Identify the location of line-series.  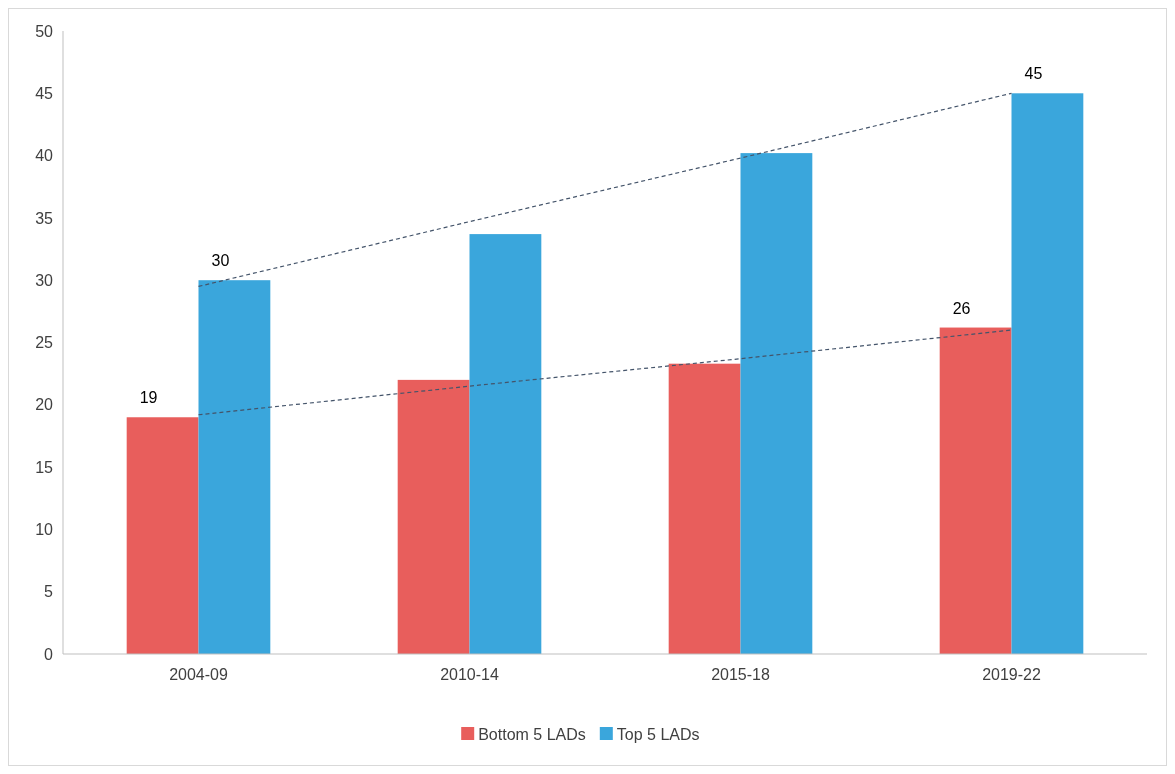
(605, 372).